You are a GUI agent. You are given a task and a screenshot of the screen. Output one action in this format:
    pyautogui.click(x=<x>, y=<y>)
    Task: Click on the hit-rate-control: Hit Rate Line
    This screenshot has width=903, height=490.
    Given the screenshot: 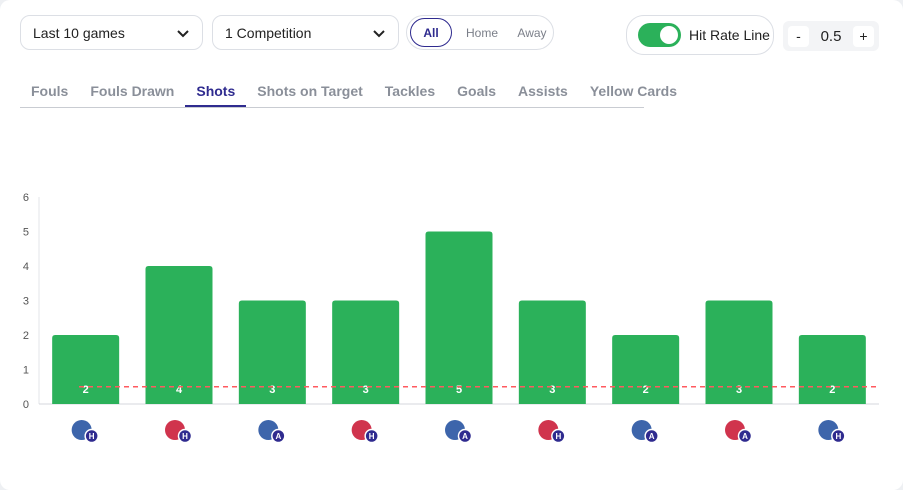 What is the action you would take?
    pyautogui.click(x=700, y=35)
    